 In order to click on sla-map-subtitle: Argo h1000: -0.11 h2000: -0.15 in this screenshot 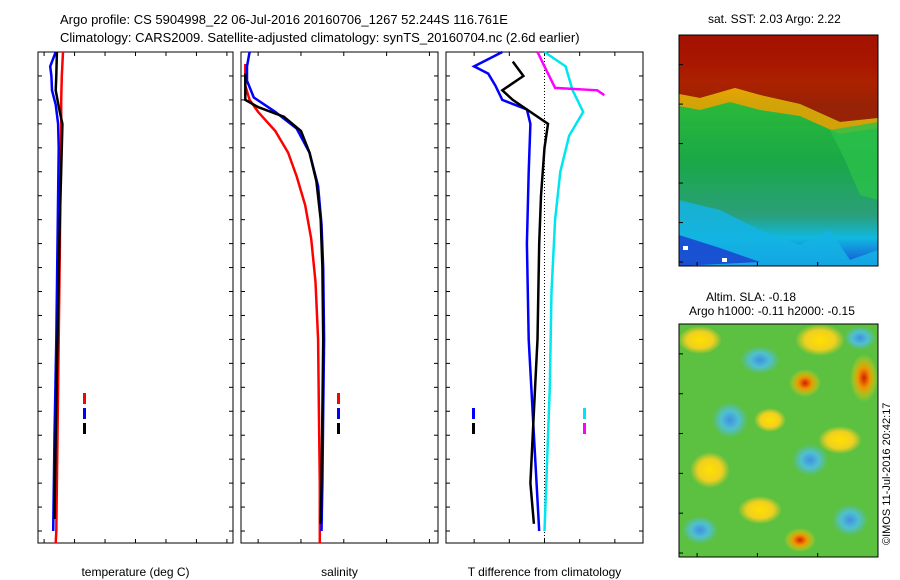, I will do `click(772, 311)`.